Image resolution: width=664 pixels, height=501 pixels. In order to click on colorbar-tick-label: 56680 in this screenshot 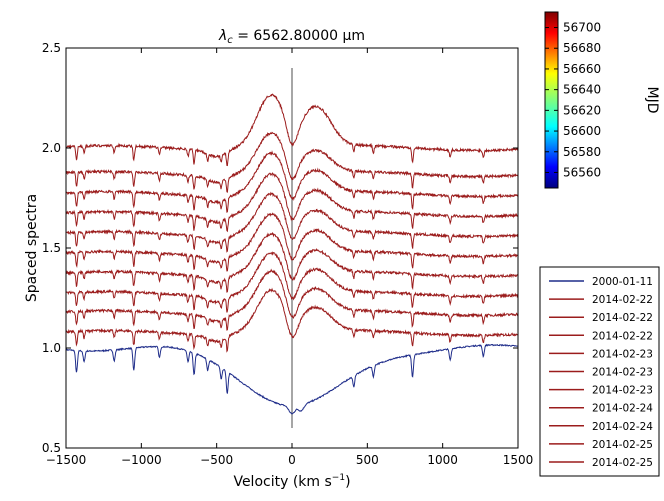, I will do `click(582, 48)`.